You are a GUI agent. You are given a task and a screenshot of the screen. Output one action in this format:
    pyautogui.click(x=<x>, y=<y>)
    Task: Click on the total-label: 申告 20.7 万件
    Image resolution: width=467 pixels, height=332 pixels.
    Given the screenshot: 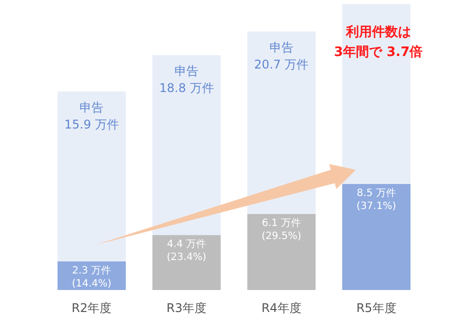 What is the action you would take?
    pyautogui.click(x=281, y=56)
    